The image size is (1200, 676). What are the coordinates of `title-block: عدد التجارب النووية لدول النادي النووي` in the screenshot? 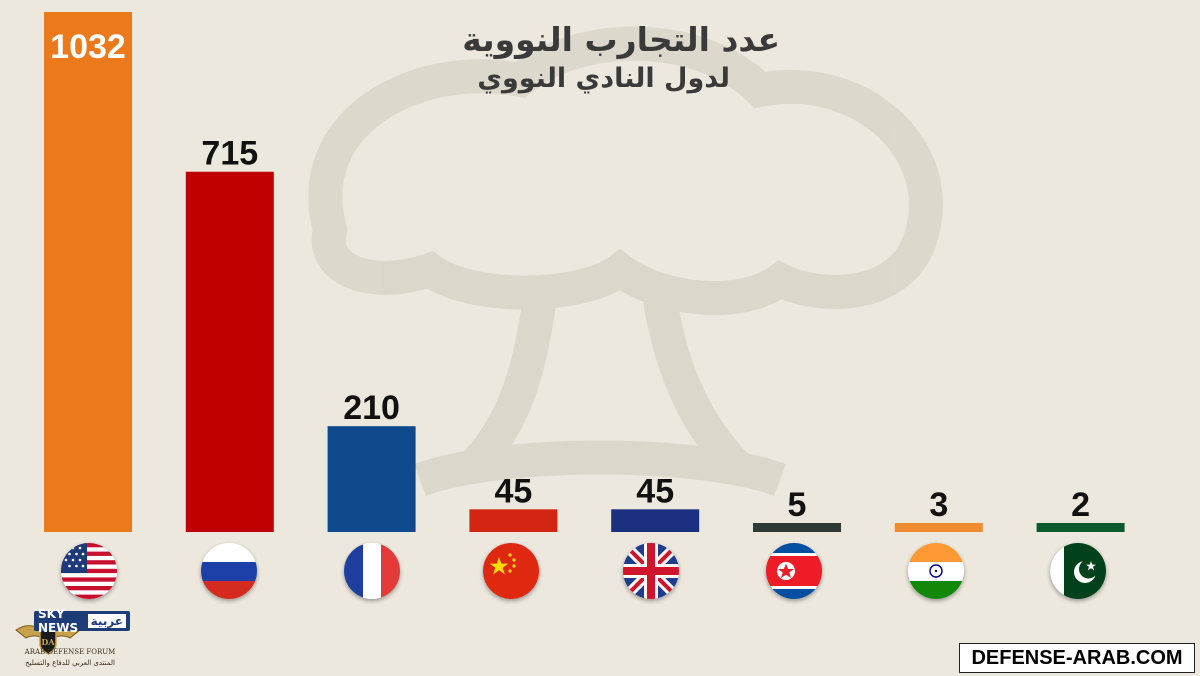 It's located at (570, 57).